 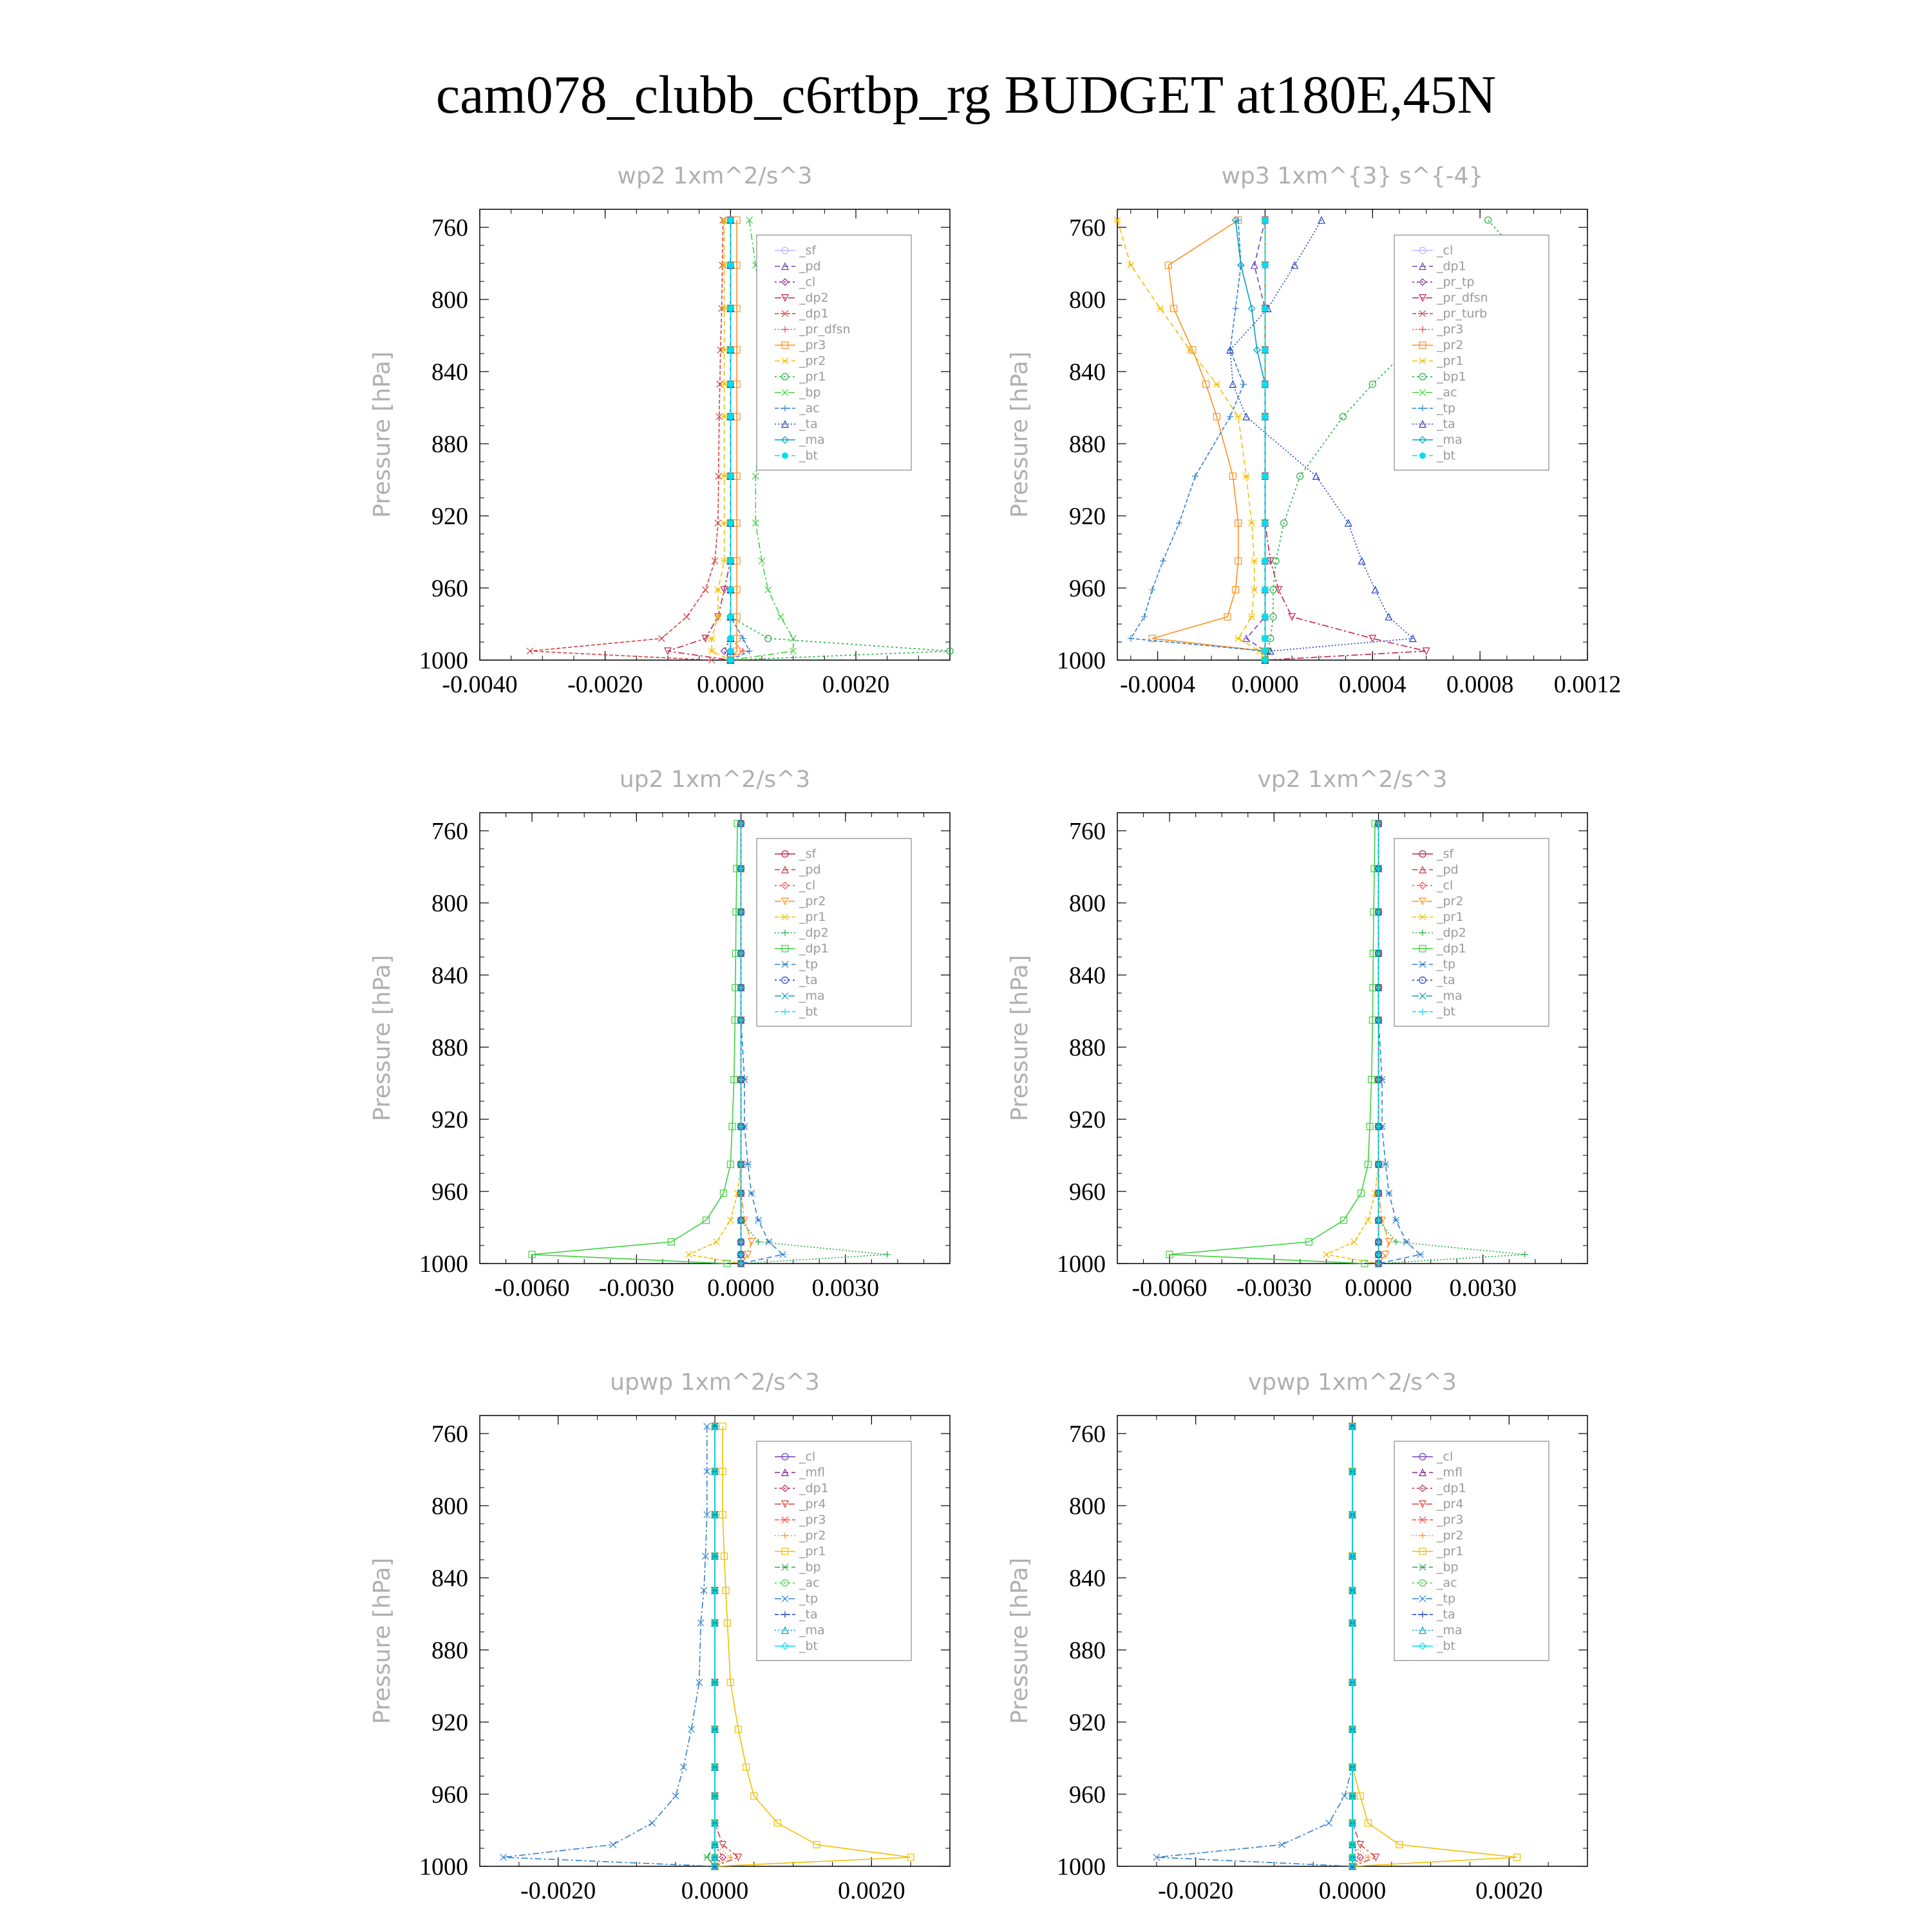 What do you see at coordinates (1353, 176) in the screenshot?
I see `panel-title: wp3 1xm^{3} s^{-4}` at bounding box center [1353, 176].